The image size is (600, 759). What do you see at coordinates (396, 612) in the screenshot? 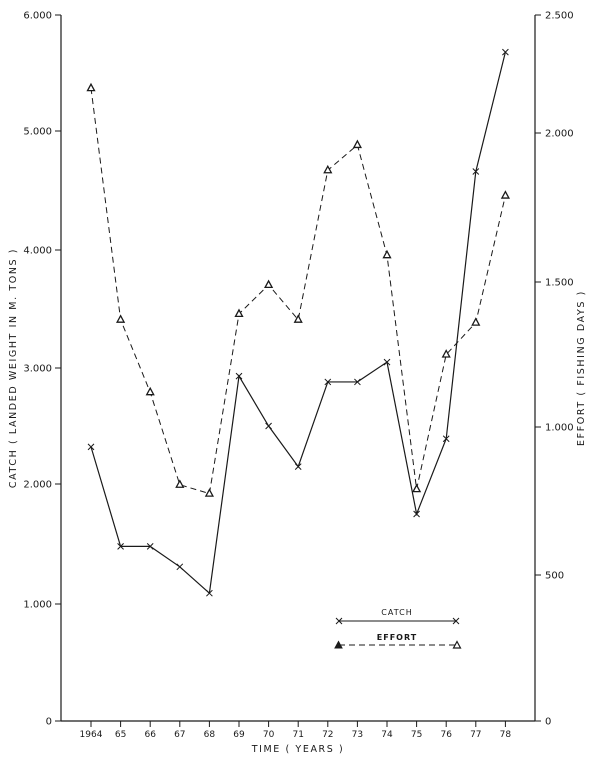
I see `legend-label-catch: CATCH` at bounding box center [396, 612].